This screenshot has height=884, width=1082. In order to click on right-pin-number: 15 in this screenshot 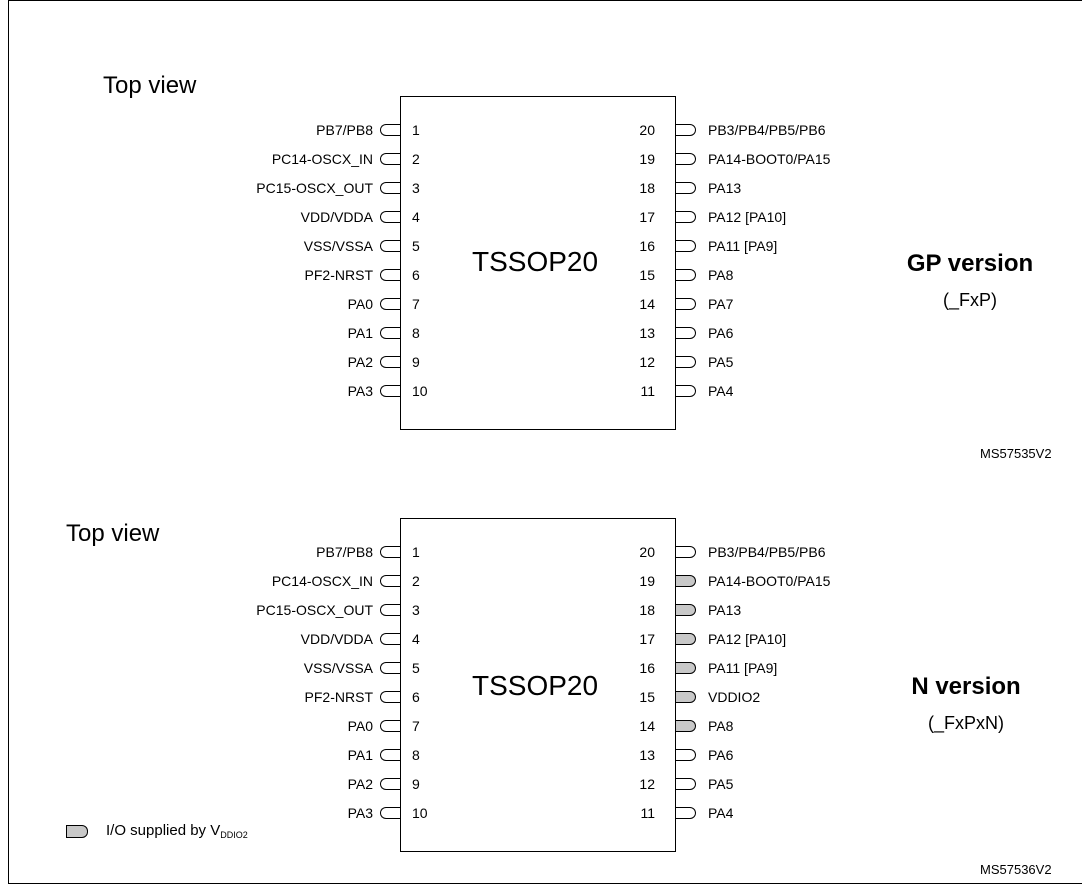, I will do `click(647, 275)`.